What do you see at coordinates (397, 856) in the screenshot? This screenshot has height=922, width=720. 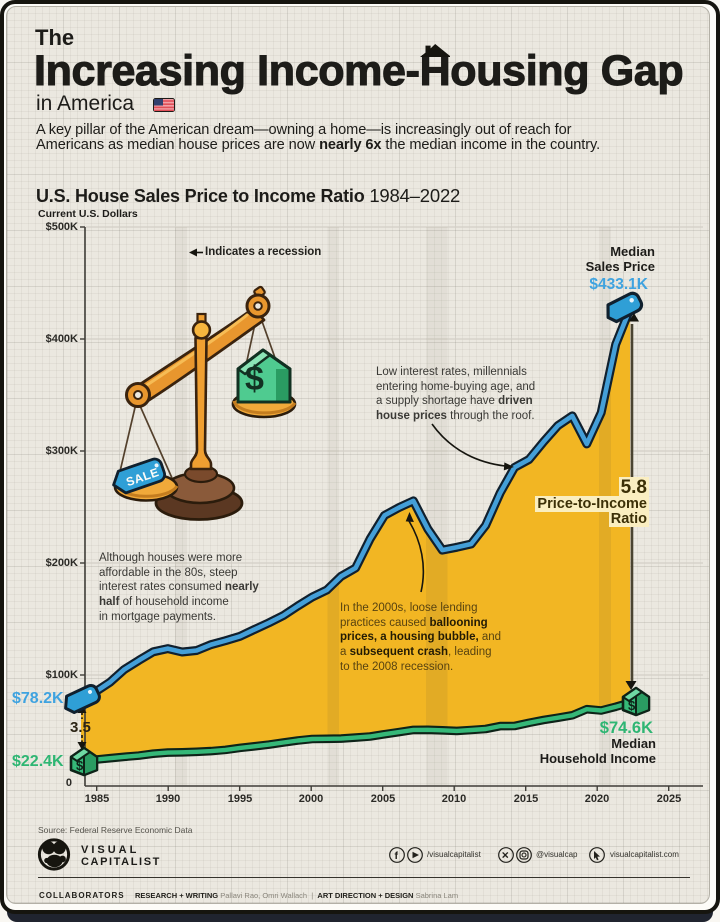 I see `svg-text: f` at bounding box center [397, 856].